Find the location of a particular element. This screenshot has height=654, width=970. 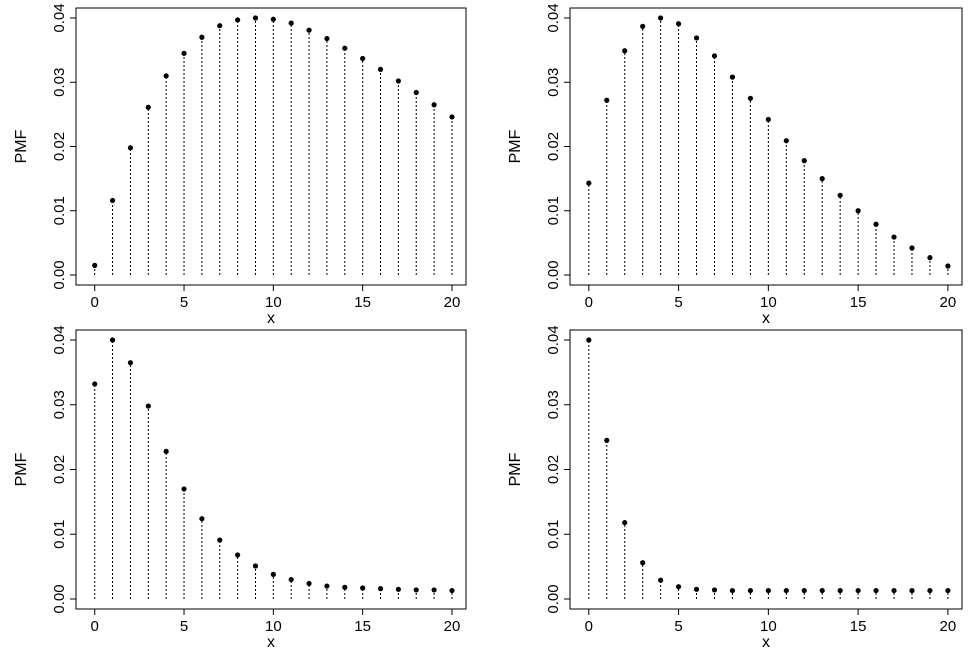

x-tick-label: 5 is located at coordinates (678, 626).